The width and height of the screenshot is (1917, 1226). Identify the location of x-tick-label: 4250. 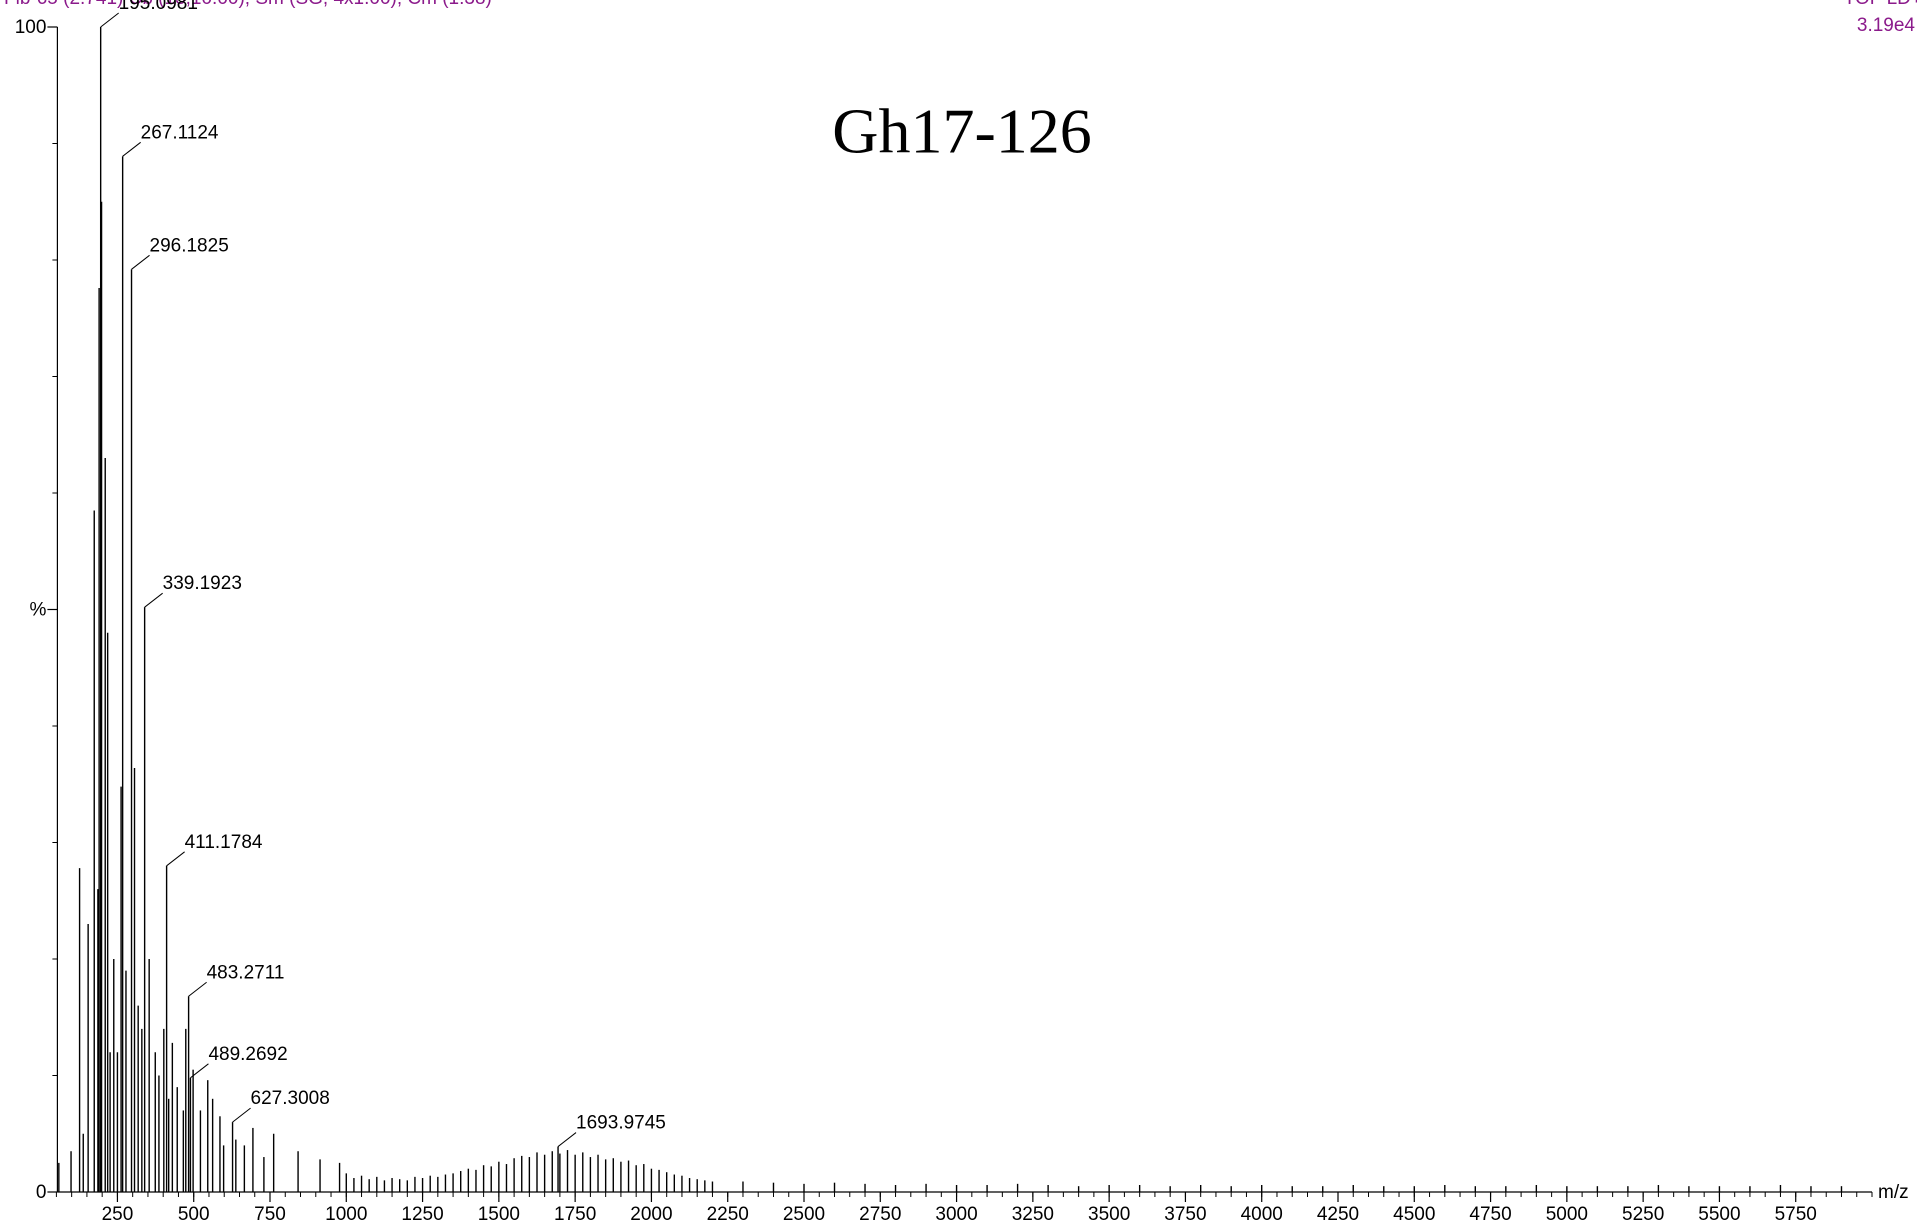
(1338, 1214).